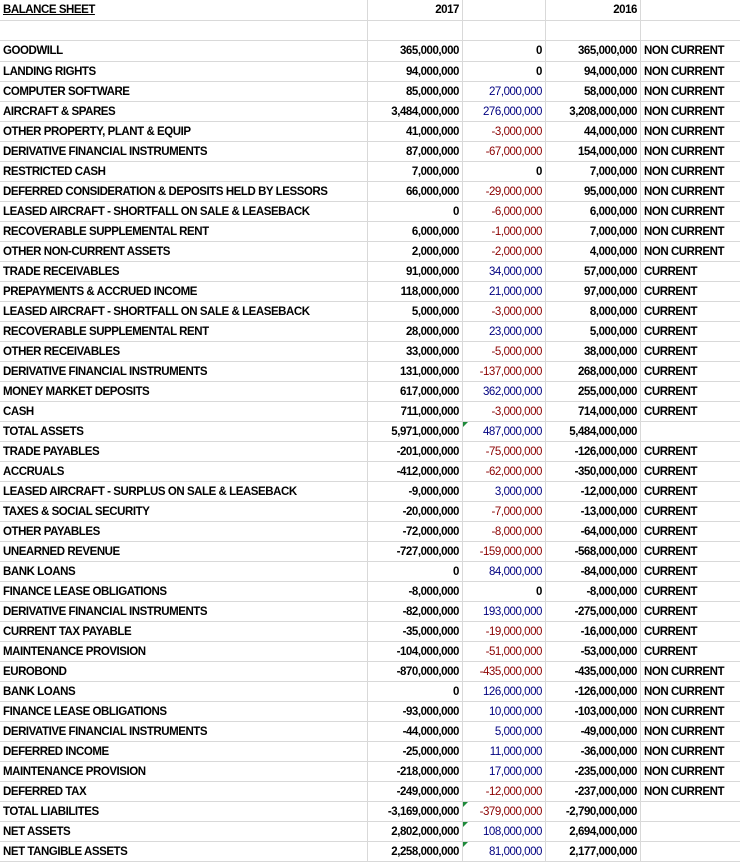 This screenshot has height=862, width=740. I want to click on value-2016-cell: 44,000,000, so click(593, 131).